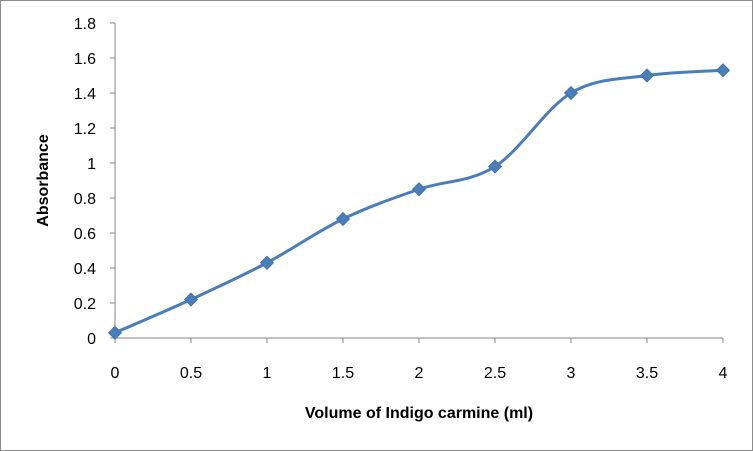  What do you see at coordinates (85, 94) in the screenshot?
I see `y-tick-label: 1.4` at bounding box center [85, 94].